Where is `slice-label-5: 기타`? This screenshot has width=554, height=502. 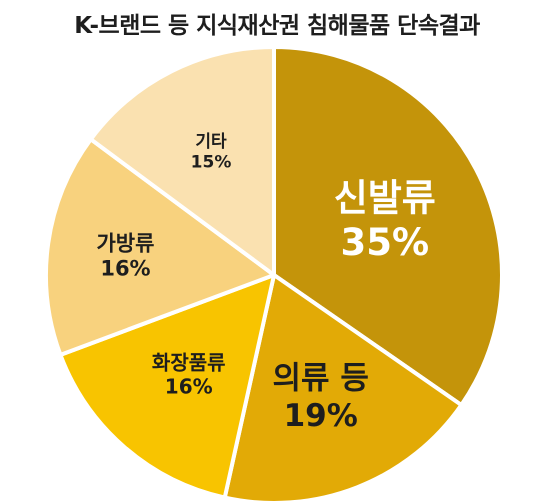 slice-label-5: 기타 is located at coordinates (211, 142).